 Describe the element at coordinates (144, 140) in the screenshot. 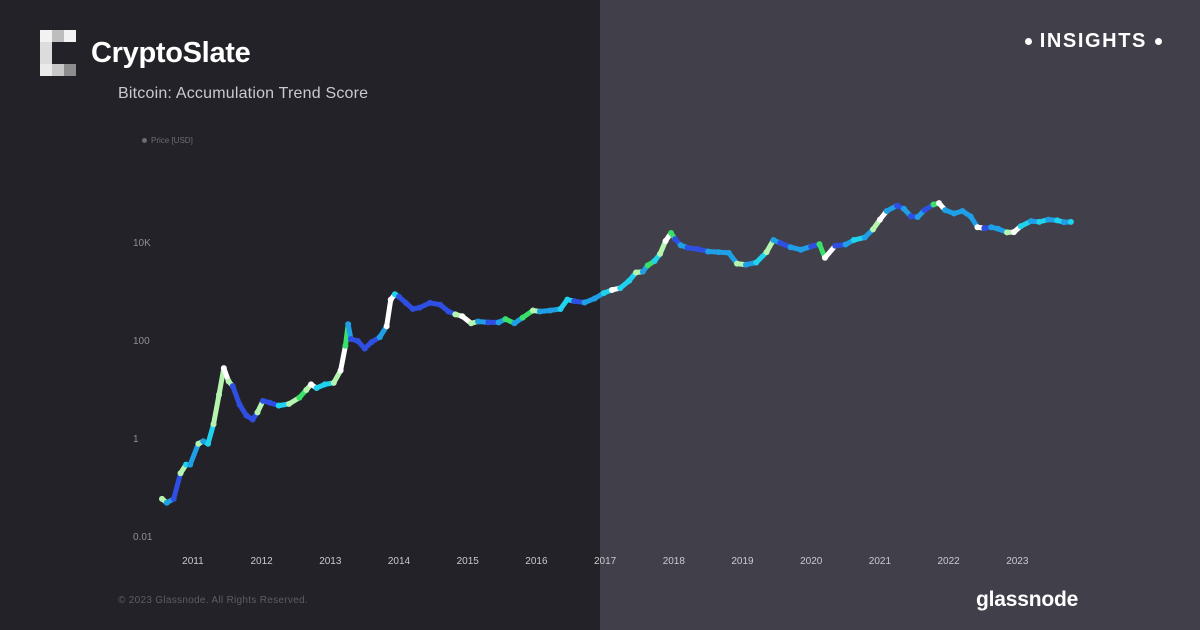

I see `legend-swatch-icon` at that location.